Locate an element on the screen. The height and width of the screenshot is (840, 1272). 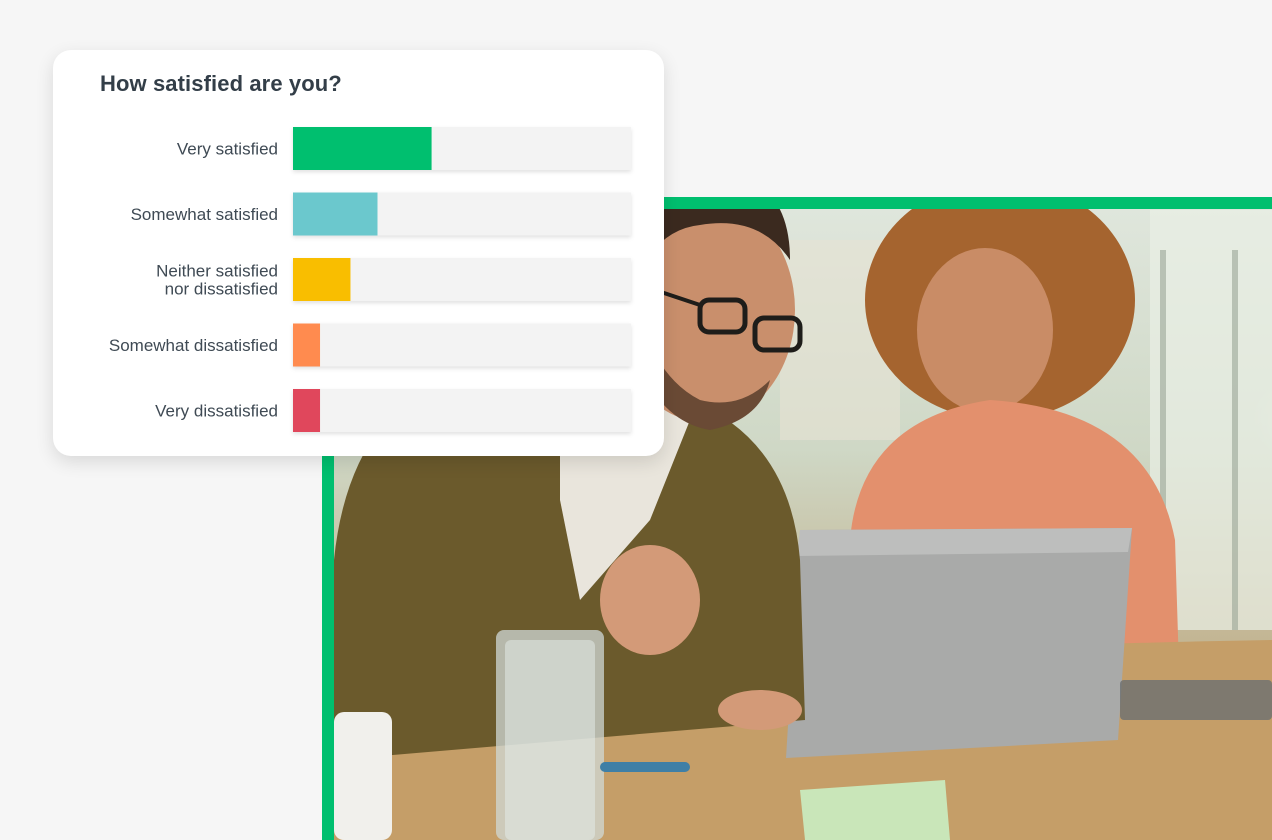
bar-row: Neither satisfied nor dissatisfied is located at coordinates (393, 279).